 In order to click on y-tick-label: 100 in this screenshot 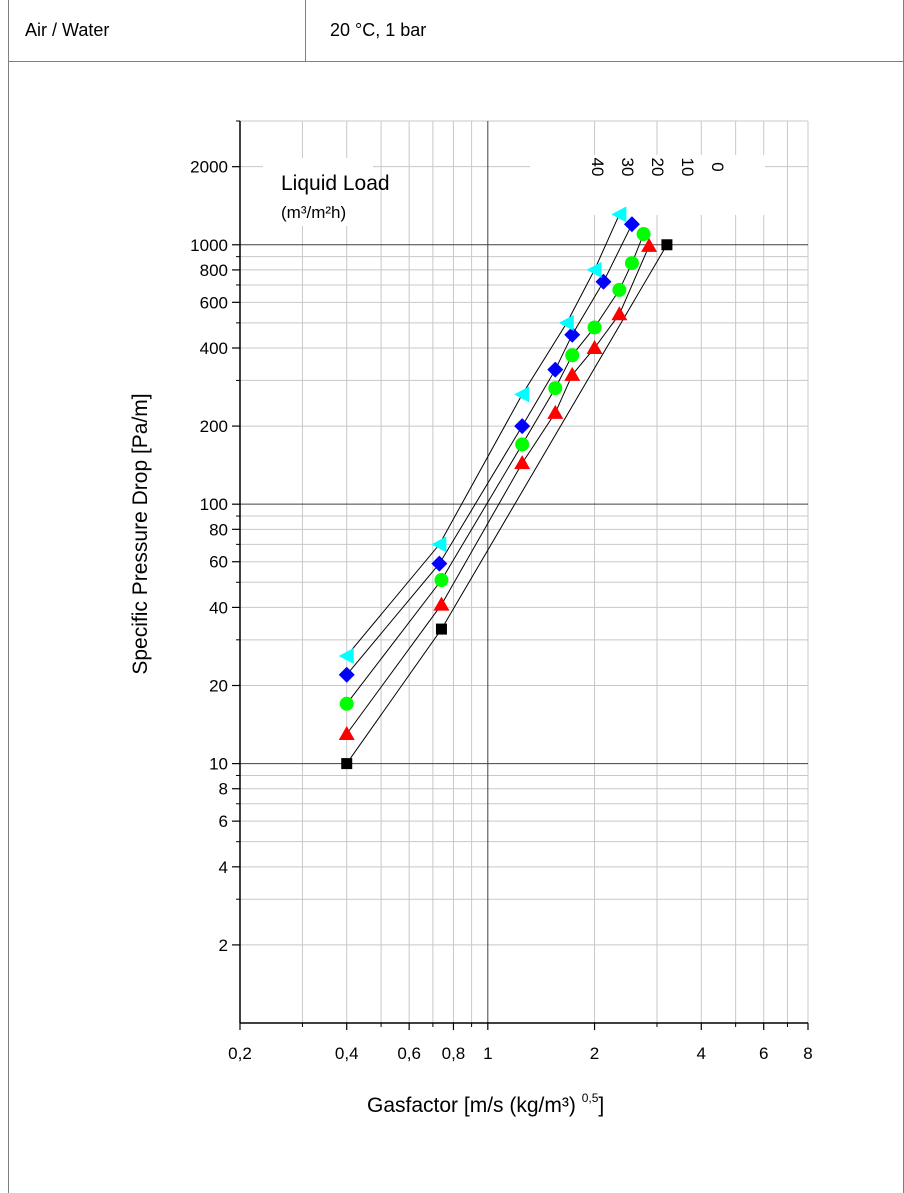, I will do `click(214, 504)`.